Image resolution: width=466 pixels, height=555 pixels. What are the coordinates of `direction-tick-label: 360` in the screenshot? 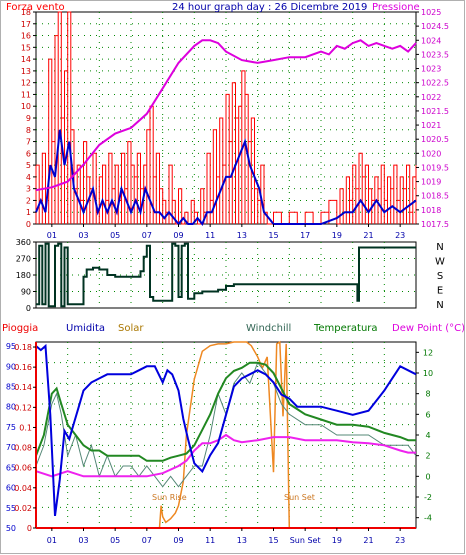 It's located at (23, 242).